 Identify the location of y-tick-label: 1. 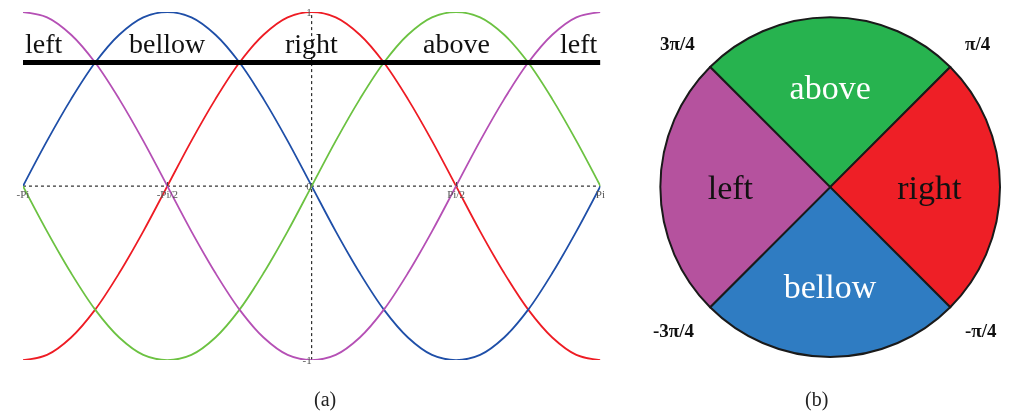
(309, 11).